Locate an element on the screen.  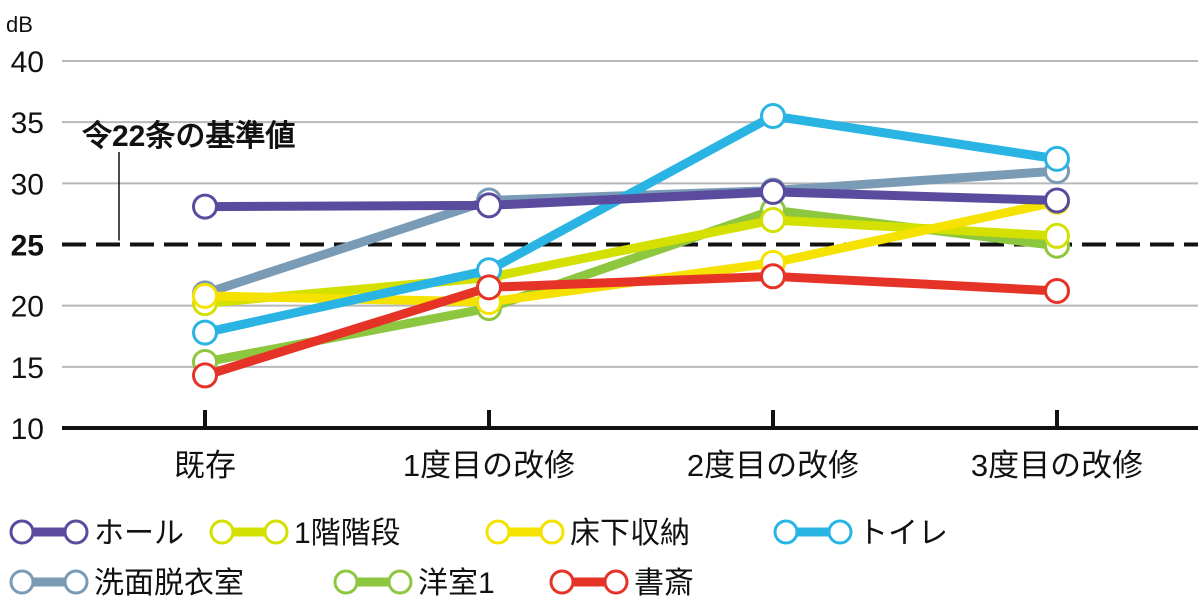
x-category-label: 1度目の改修 is located at coordinates (489, 465).